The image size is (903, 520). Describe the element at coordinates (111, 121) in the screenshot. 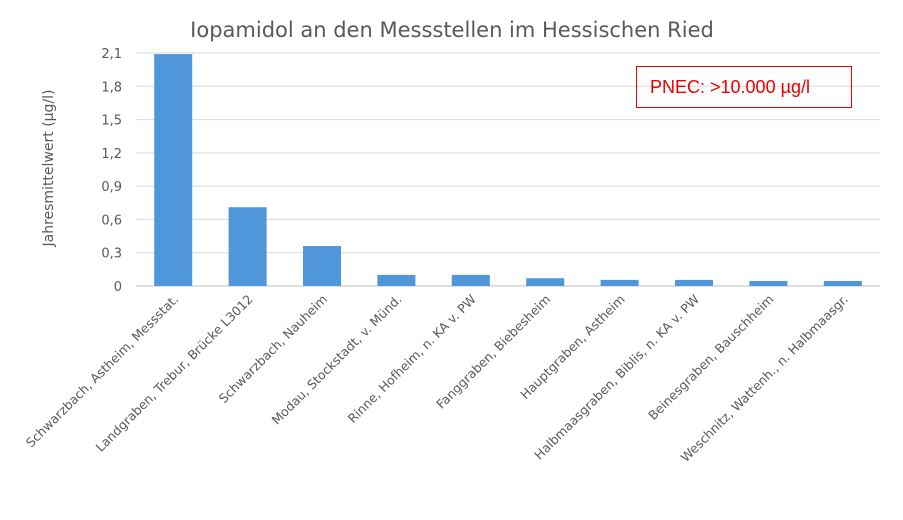

I see `y-tick-label: 1,5` at that location.